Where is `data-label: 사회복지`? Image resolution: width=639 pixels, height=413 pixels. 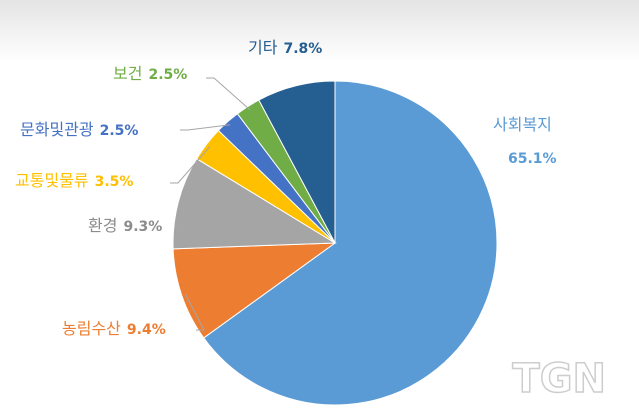 data-label: 사회복지 is located at coordinates (522, 124).